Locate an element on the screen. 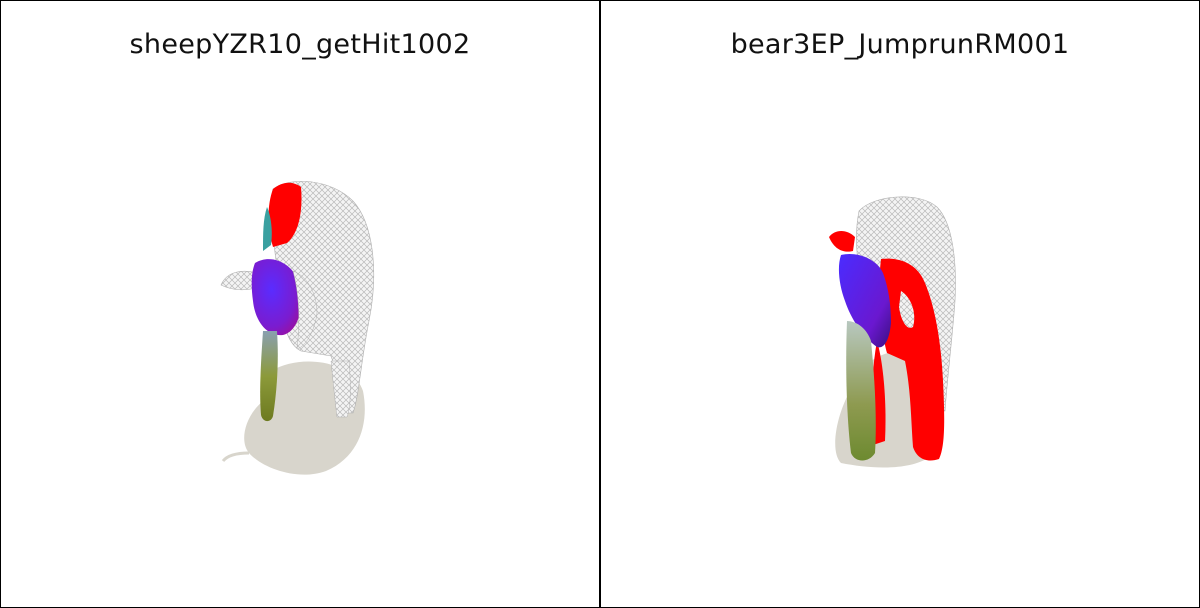 This screenshot has width=1200, height=608. bear-render is located at coordinates (892, 332).